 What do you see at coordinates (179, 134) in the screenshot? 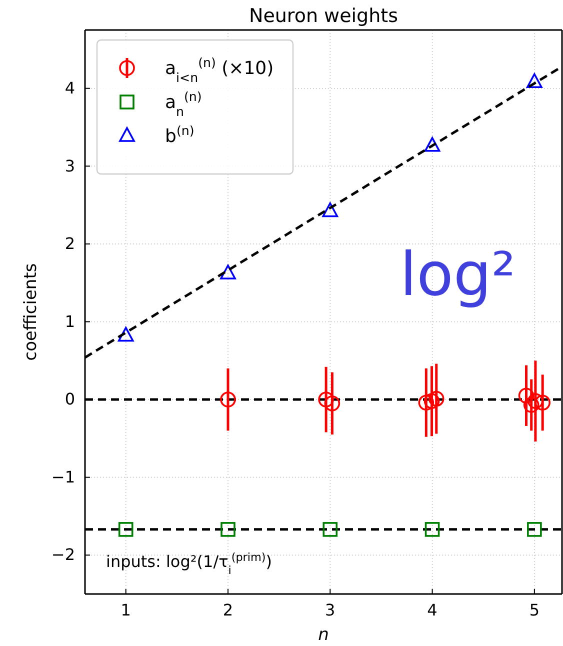
I see `legend-label: b$^{(n)}$` at bounding box center [179, 134].